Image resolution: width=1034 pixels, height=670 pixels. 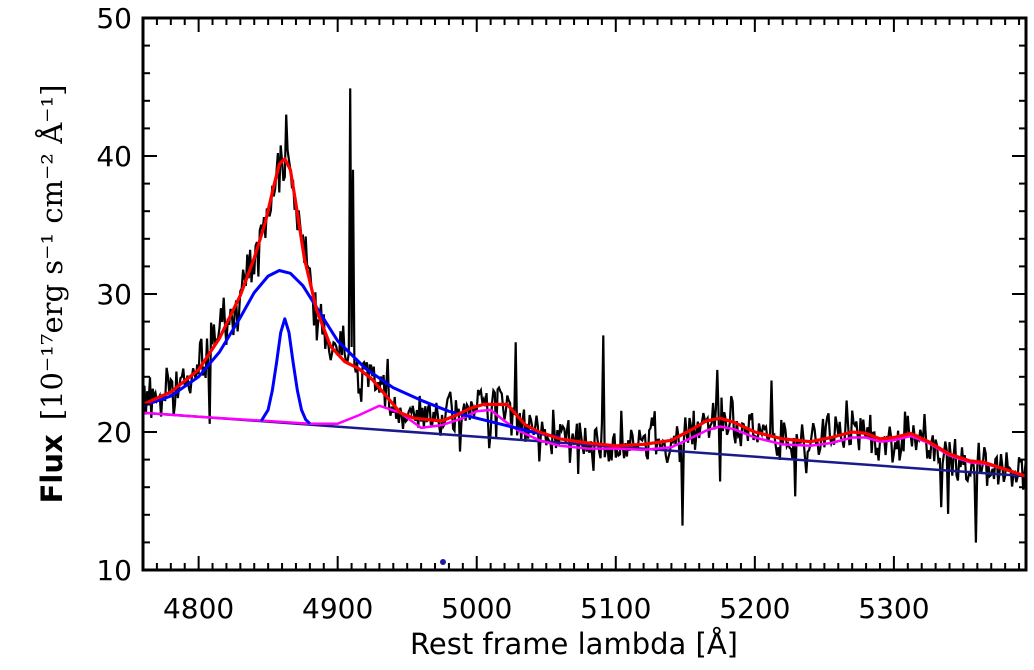 I want to click on y-tick-label: 30, so click(x=114, y=294).